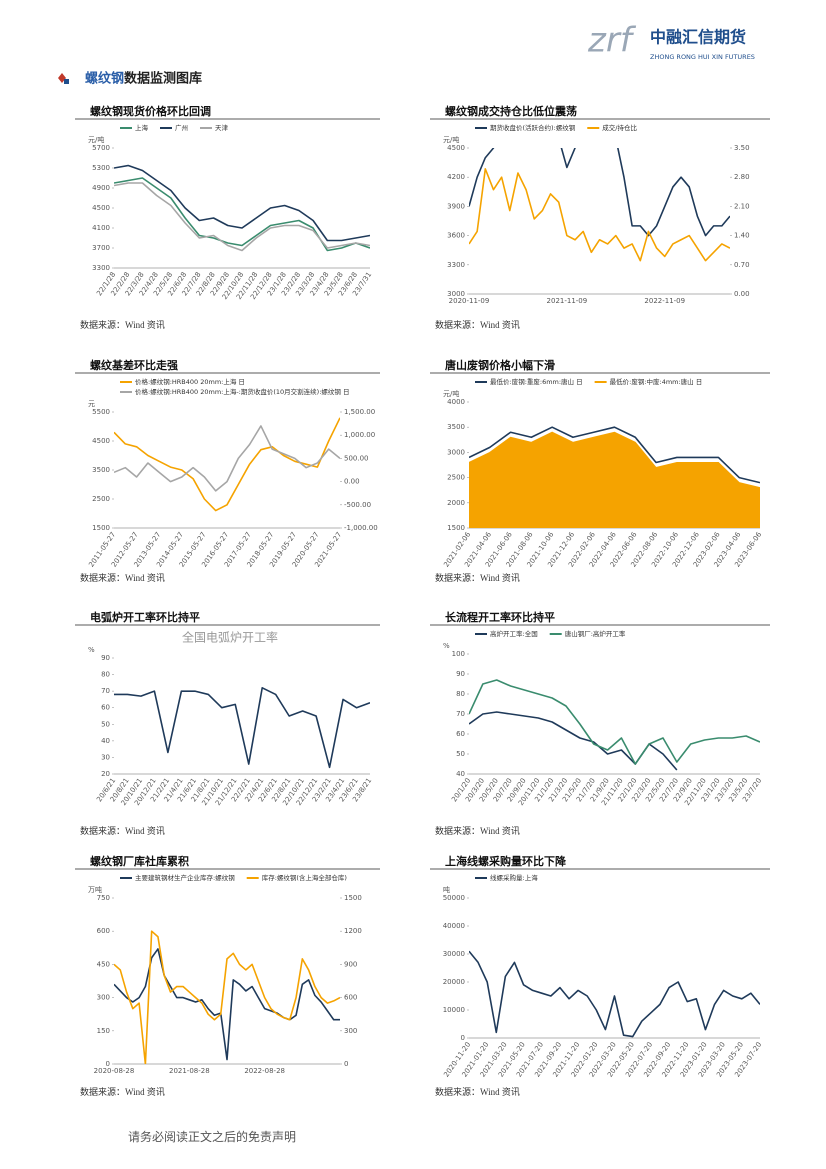 This screenshot has width=826, height=1169. I want to click on legend-item: 库存:螺纹钢(含上海全部仓库), so click(296, 877).